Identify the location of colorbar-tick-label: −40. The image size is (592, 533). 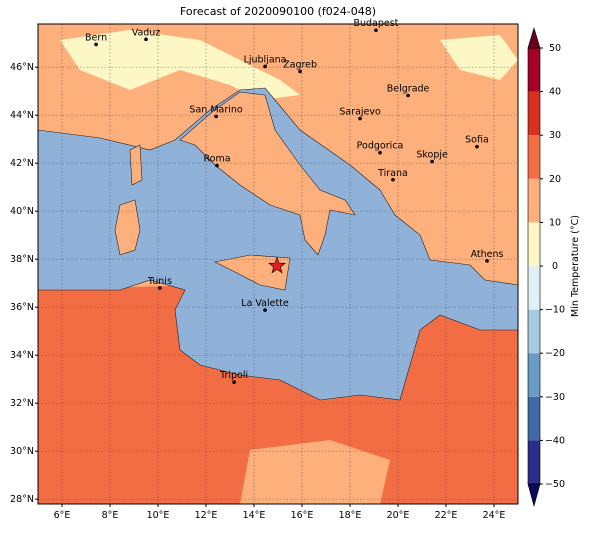
(555, 440).